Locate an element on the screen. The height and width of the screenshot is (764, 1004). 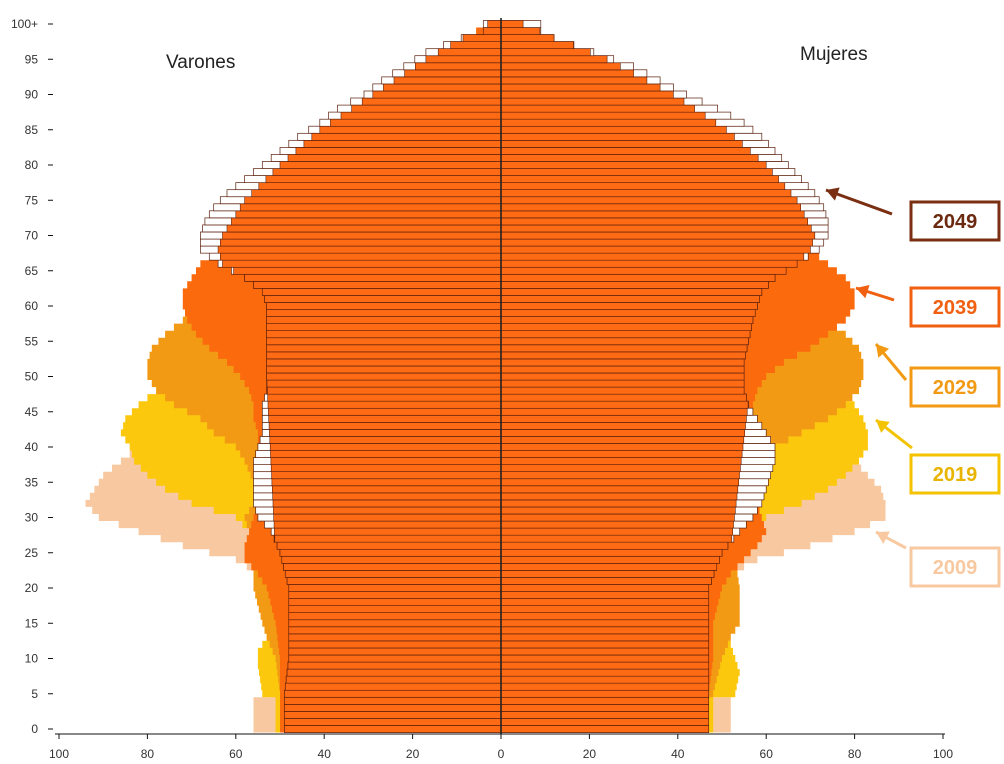
y-tick-label: 90 is located at coordinates (32, 95).